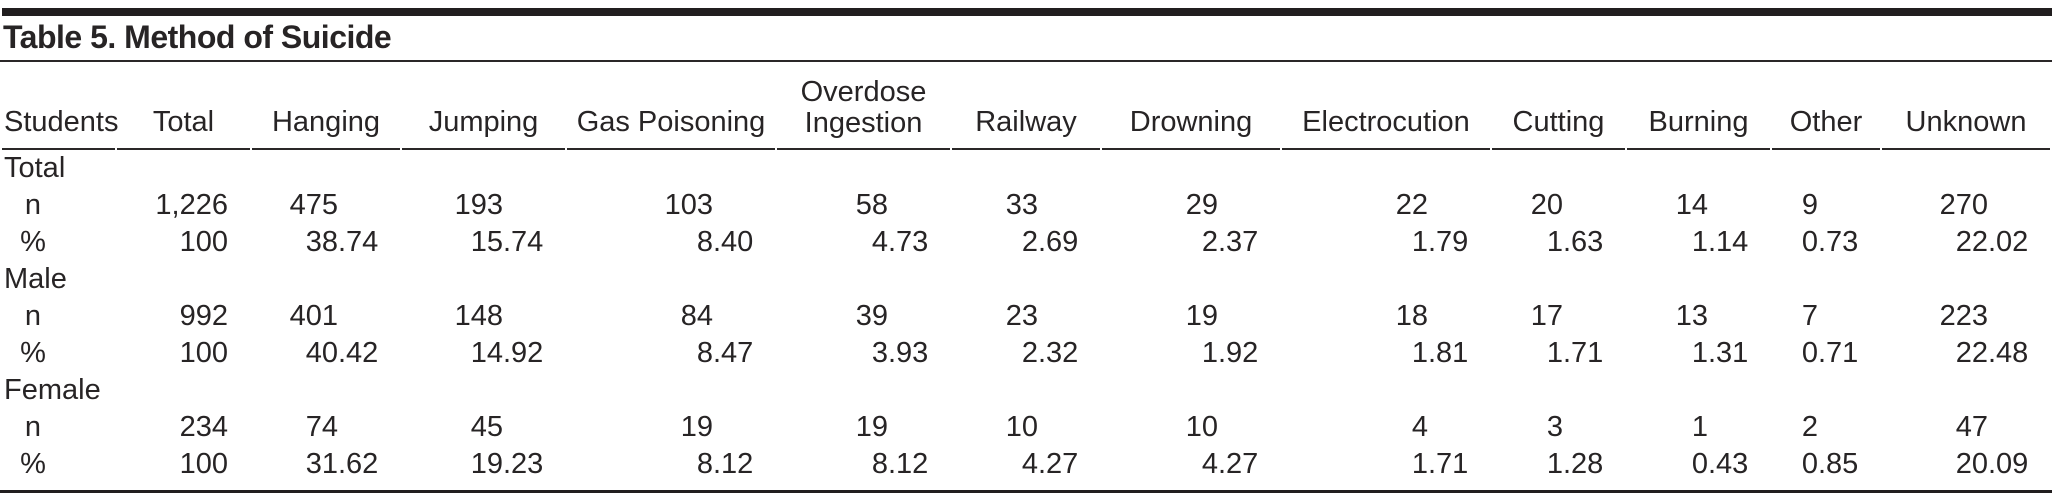 The image size is (2052, 502). What do you see at coordinates (1691, 205) in the screenshot?
I see `value-cell: 14` at bounding box center [1691, 205].